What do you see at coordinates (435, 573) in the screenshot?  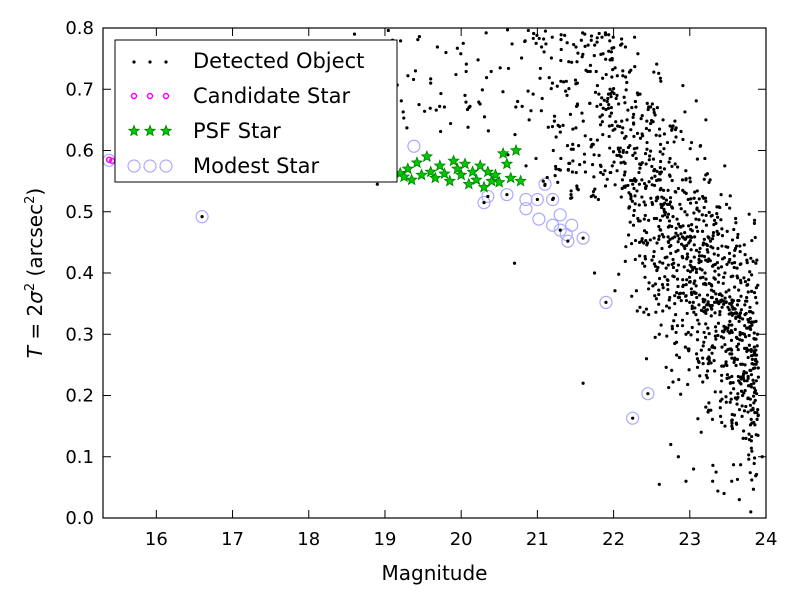 I see `x-axis-label: Magnitude` at bounding box center [435, 573].